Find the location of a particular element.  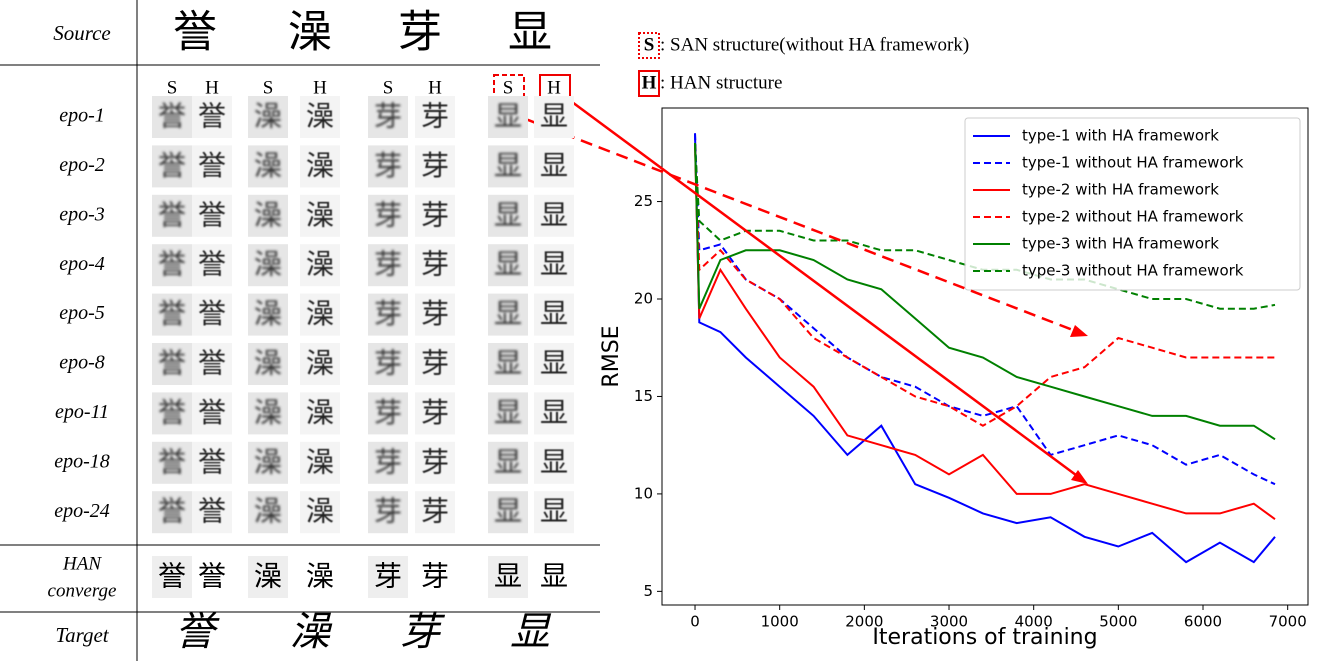

source-char: 誉 is located at coordinates (195, 32).